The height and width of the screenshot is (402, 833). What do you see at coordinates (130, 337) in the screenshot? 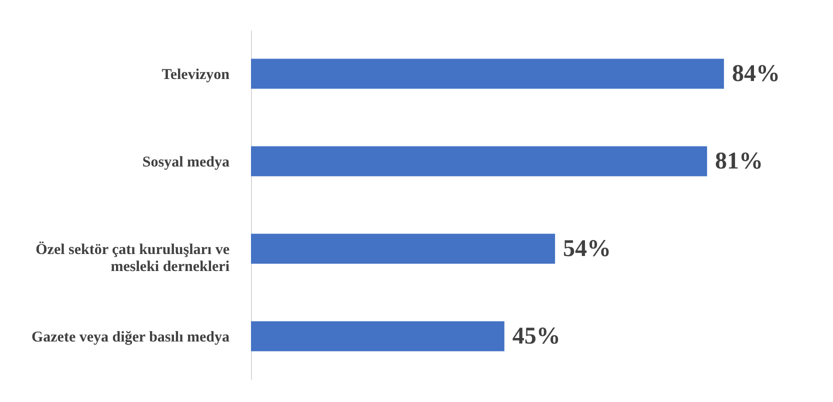
I see `y-tick-label: Gazete veya diğer basılı medya` at bounding box center [130, 337].